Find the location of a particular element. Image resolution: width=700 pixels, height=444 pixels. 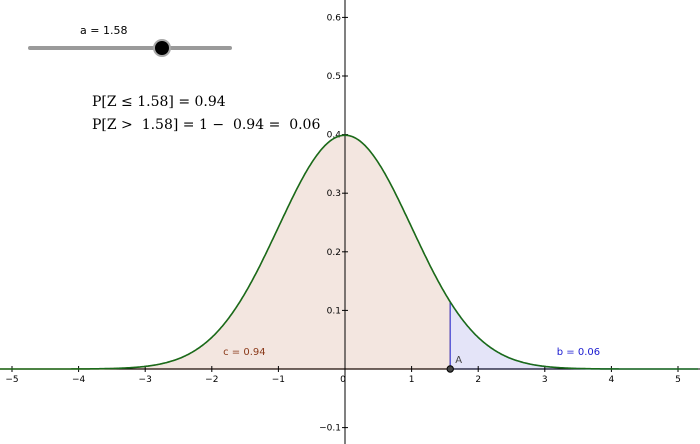

x-tick-label: 3 is located at coordinates (545, 380).